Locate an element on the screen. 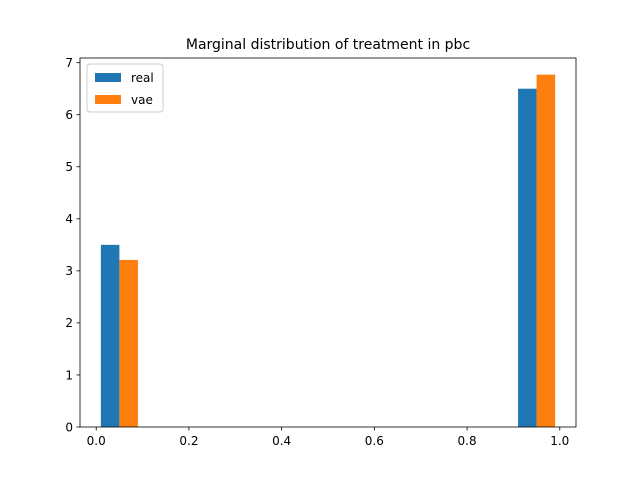 This screenshot has width=640, height=480. x-tick-label: 0.2 is located at coordinates (188, 441).